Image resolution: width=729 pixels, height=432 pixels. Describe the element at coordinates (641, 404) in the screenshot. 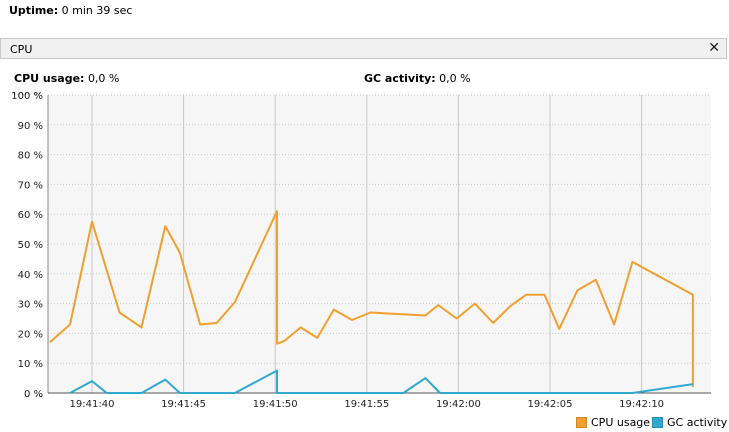

I see `x-tick-label: 19:42:10` at that location.